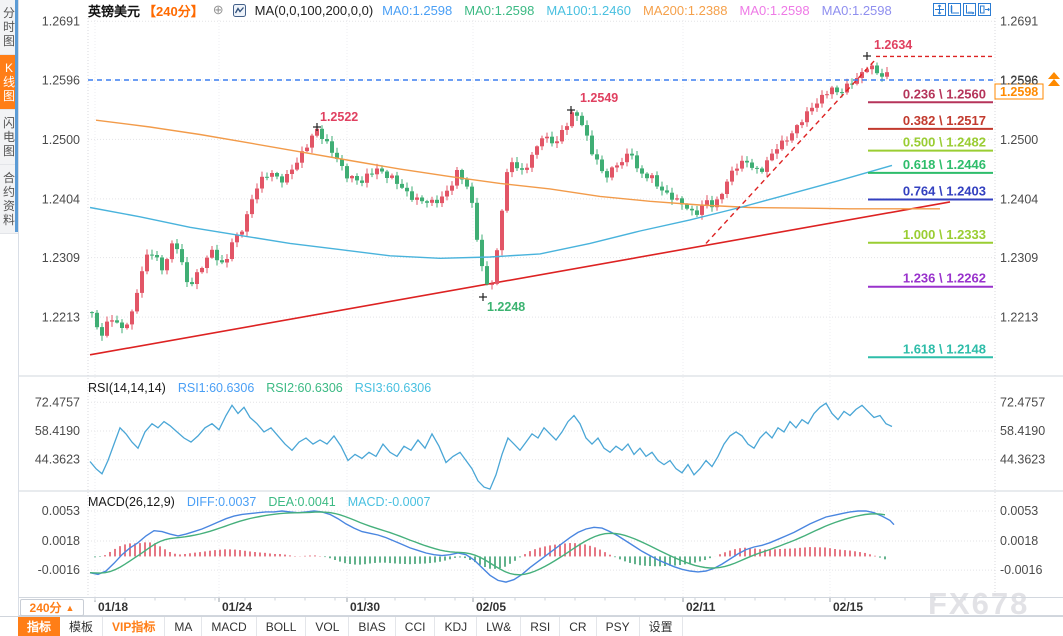  What do you see at coordinates (239, 10) in the screenshot?
I see `indicator-chart-icon` at bounding box center [239, 10].